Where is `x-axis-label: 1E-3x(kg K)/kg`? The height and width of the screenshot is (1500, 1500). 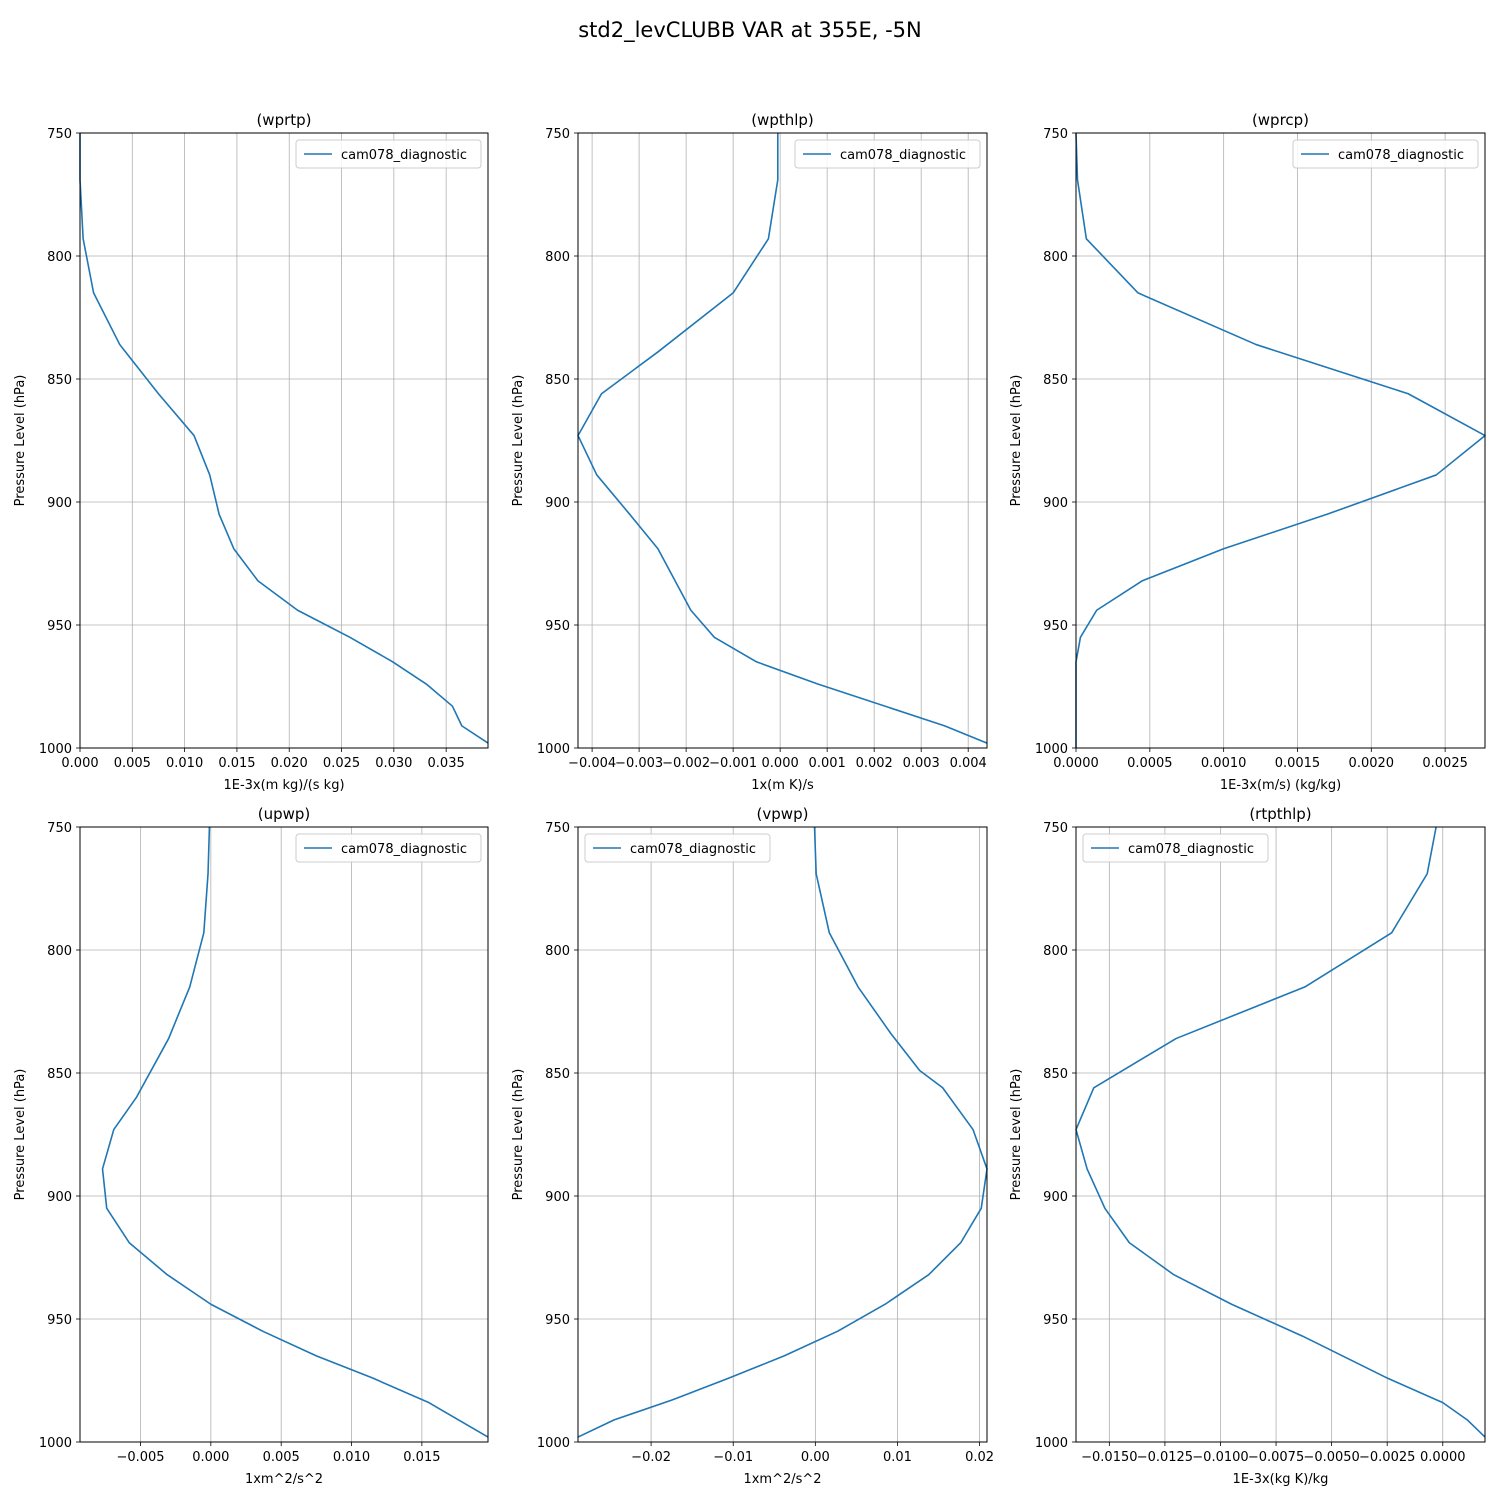
x-axis-label: 1E-3x(kg K)/kg is located at coordinates (1281, 1479).